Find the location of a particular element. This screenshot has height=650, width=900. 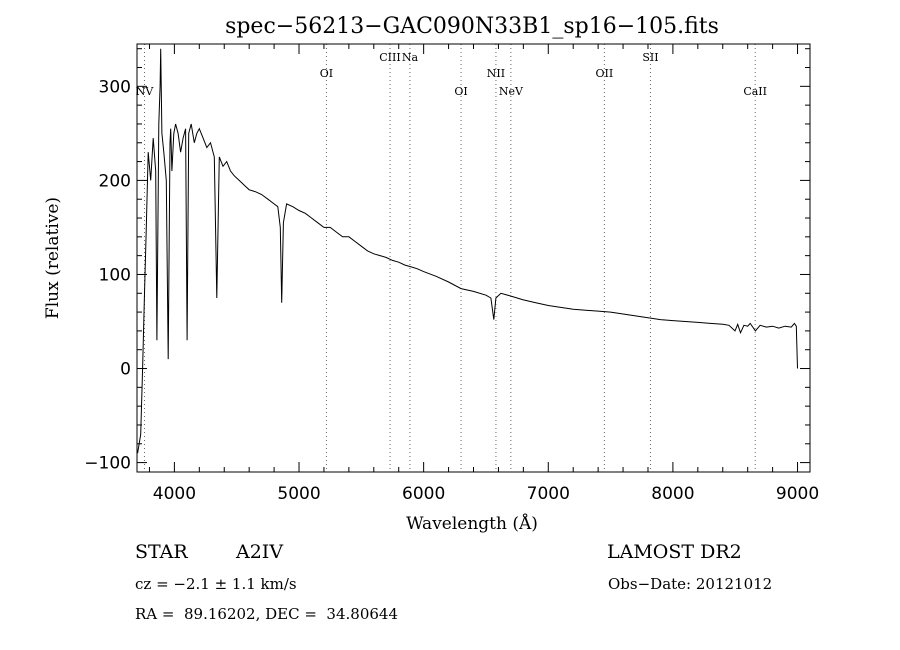

x-tick-label: 6000 is located at coordinates (423, 494).